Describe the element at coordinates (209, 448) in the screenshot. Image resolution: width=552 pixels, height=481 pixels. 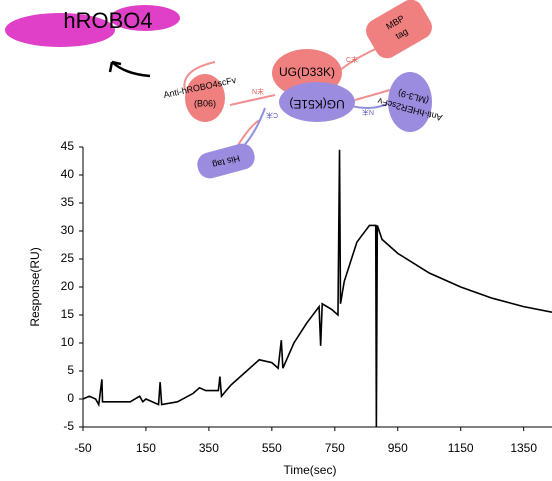
I see `x-tick-label: 350` at that location.